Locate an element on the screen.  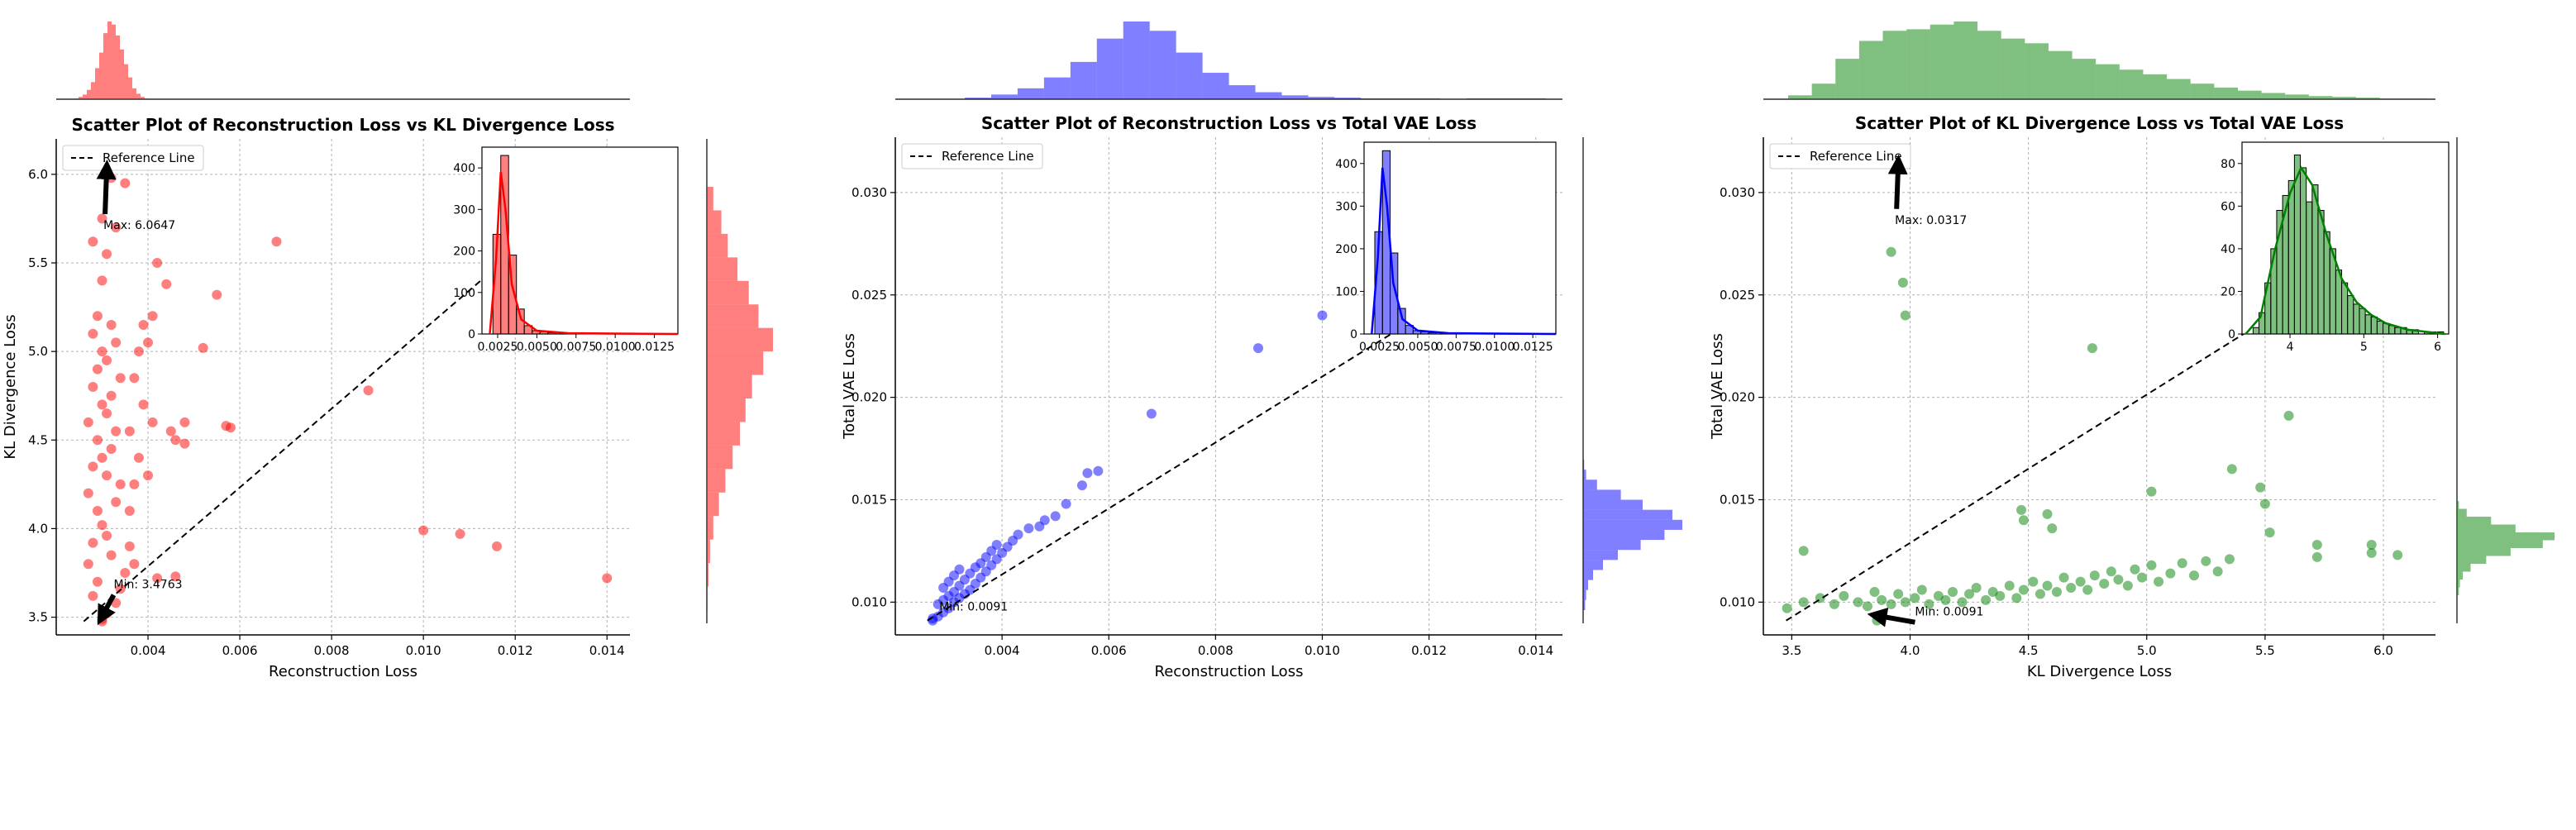
inset-x-tick-label: 0.0125 is located at coordinates (654, 347).